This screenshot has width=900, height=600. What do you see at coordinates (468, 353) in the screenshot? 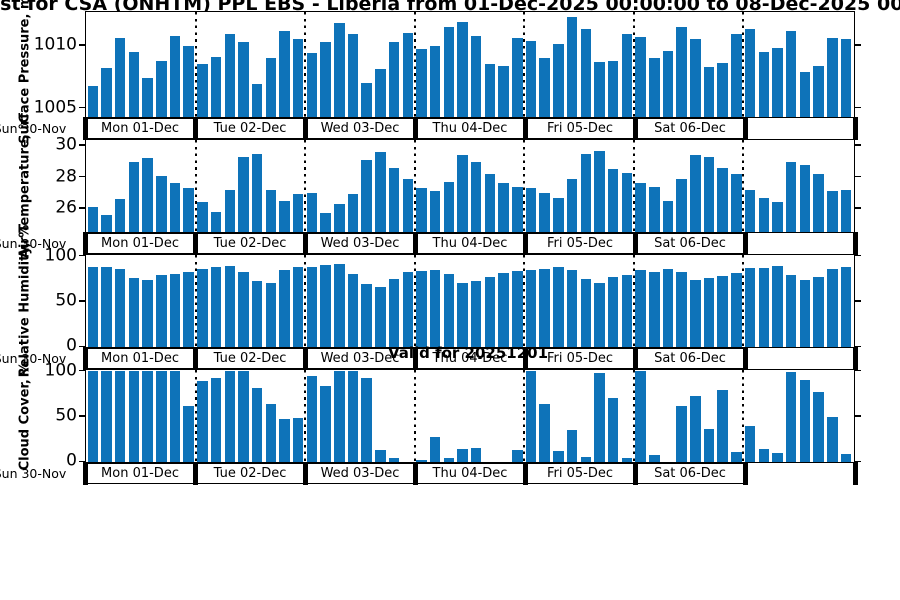
I see `valid-for-label: Valid for 20251201` at bounding box center [468, 353].